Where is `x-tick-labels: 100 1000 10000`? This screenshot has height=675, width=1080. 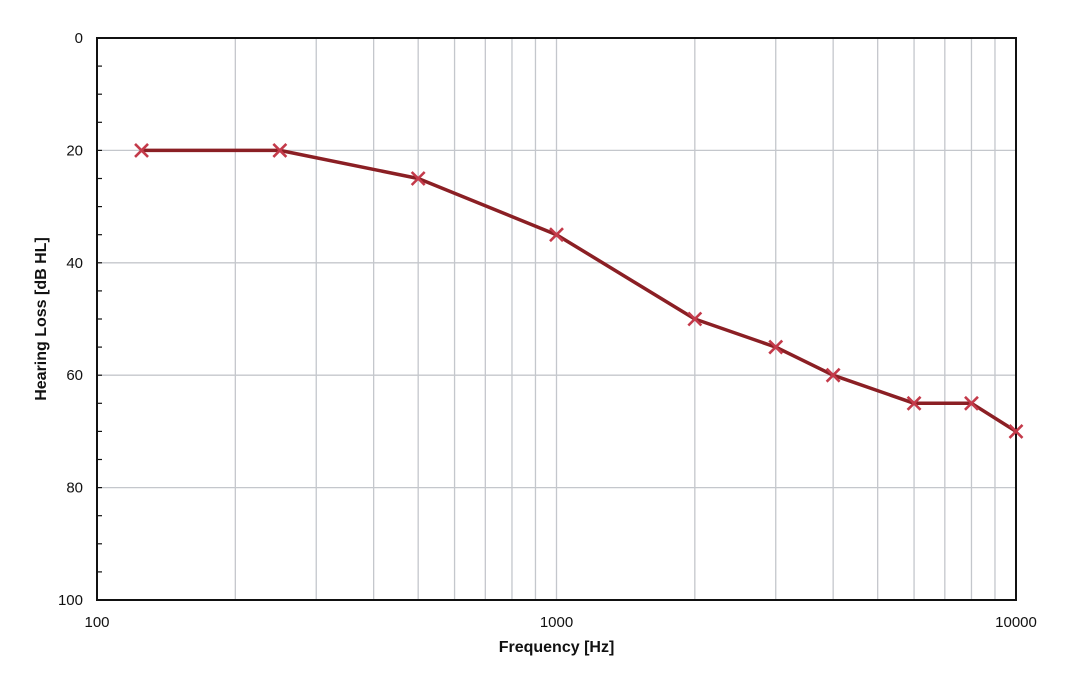
x-tick-labels: 100 1000 10000 is located at coordinates (560, 622).